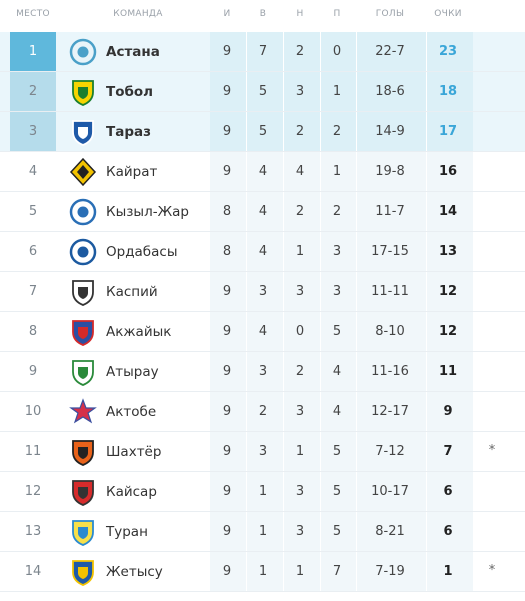 The width and height of the screenshot is (525, 601). What do you see at coordinates (147, 212) in the screenshot?
I see `team-name: Кызыл-Жар` at bounding box center [147, 212].